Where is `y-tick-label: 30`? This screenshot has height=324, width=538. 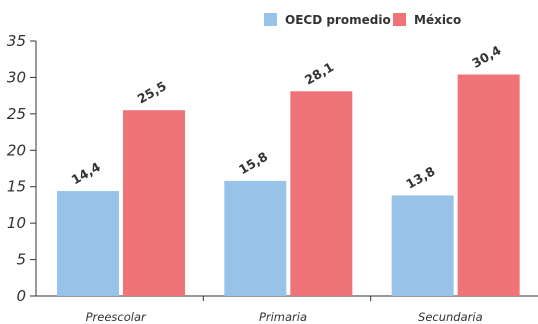
y-tick-label: 30 is located at coordinates (16, 77).